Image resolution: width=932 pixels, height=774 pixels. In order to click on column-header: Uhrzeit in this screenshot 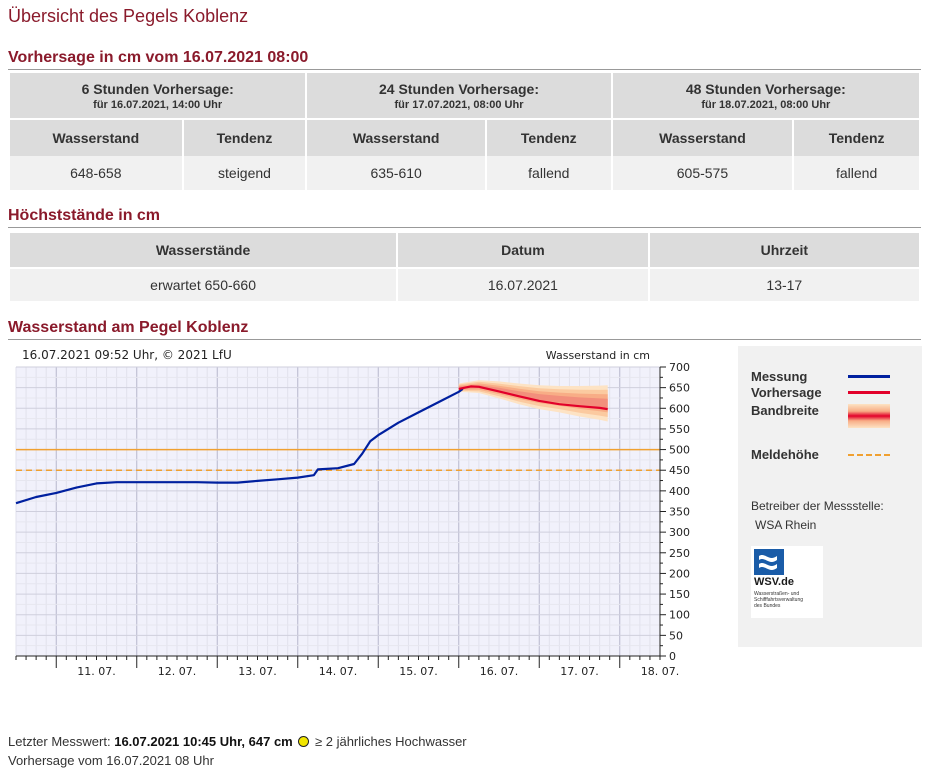, I will do `click(784, 250)`.